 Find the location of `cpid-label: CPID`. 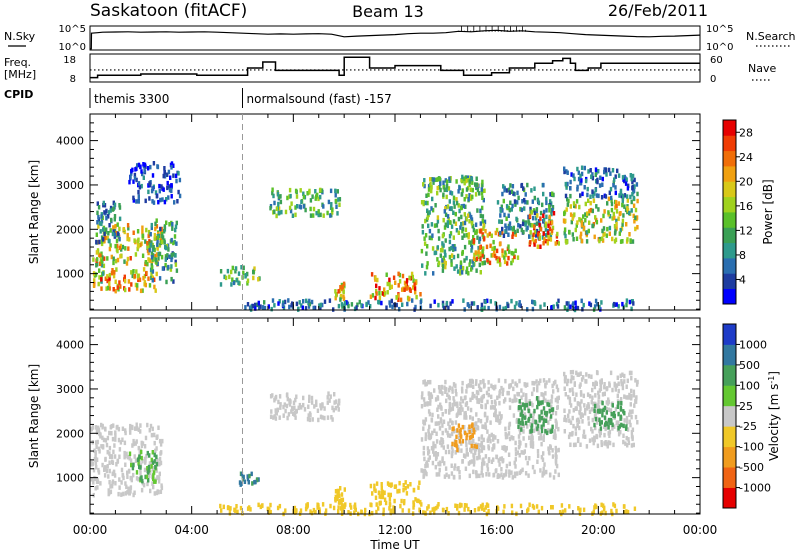

cpid-label: CPID is located at coordinates (18, 94).